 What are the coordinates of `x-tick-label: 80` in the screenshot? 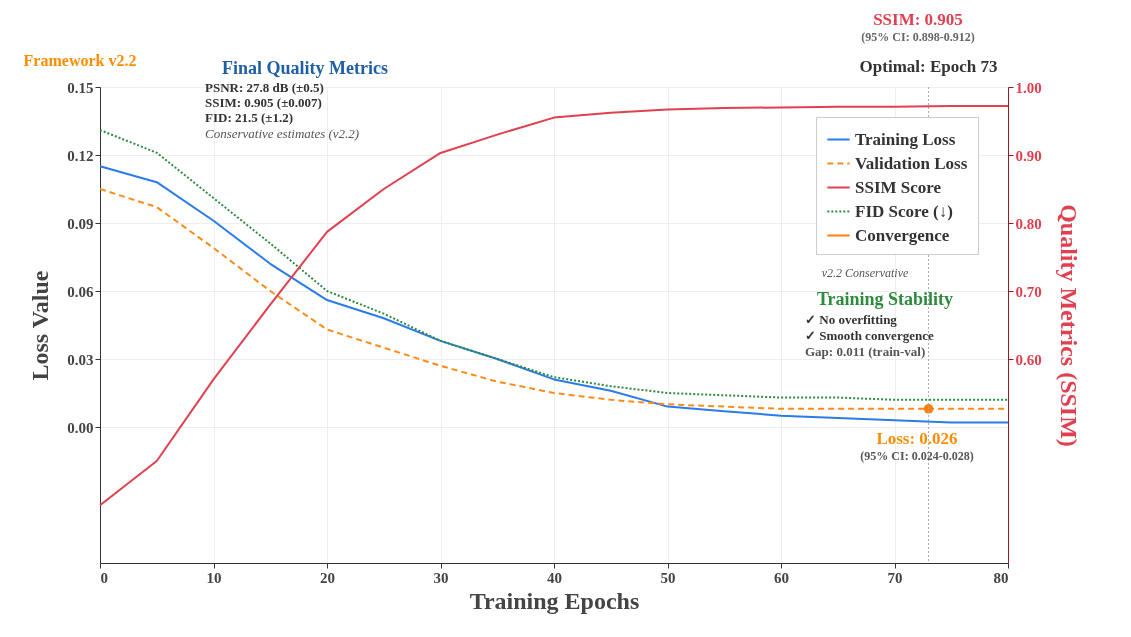 It's located at (1001, 577).